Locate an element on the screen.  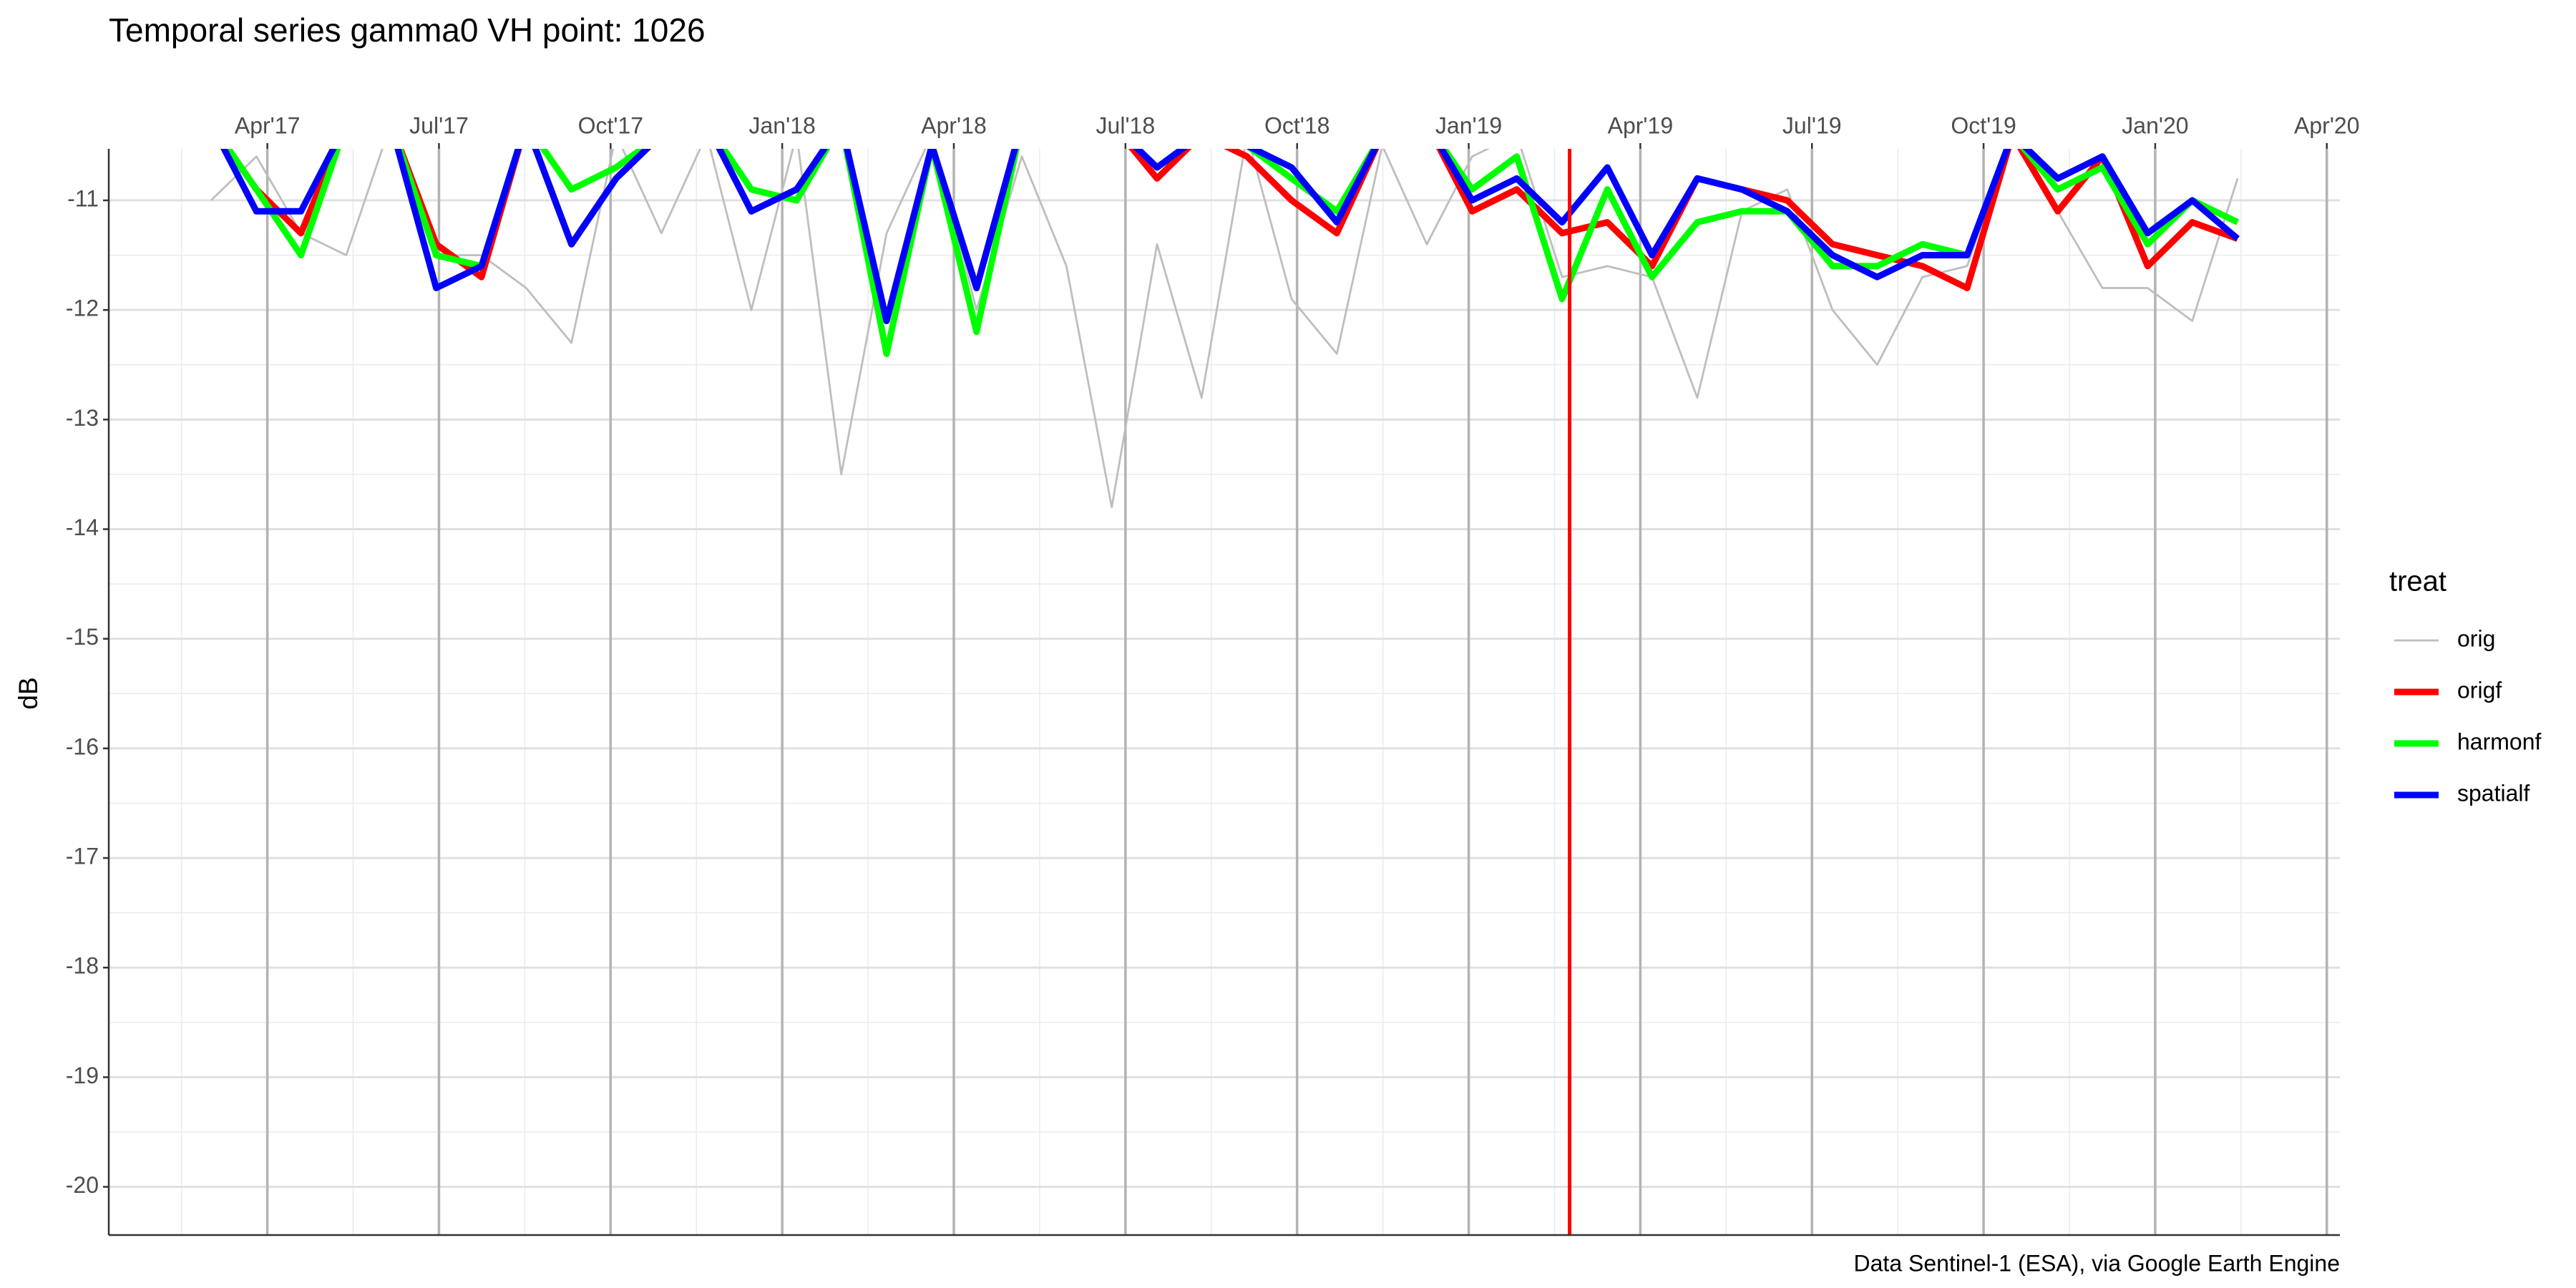
x-tick-label: Apr'19 is located at coordinates (1641, 125).